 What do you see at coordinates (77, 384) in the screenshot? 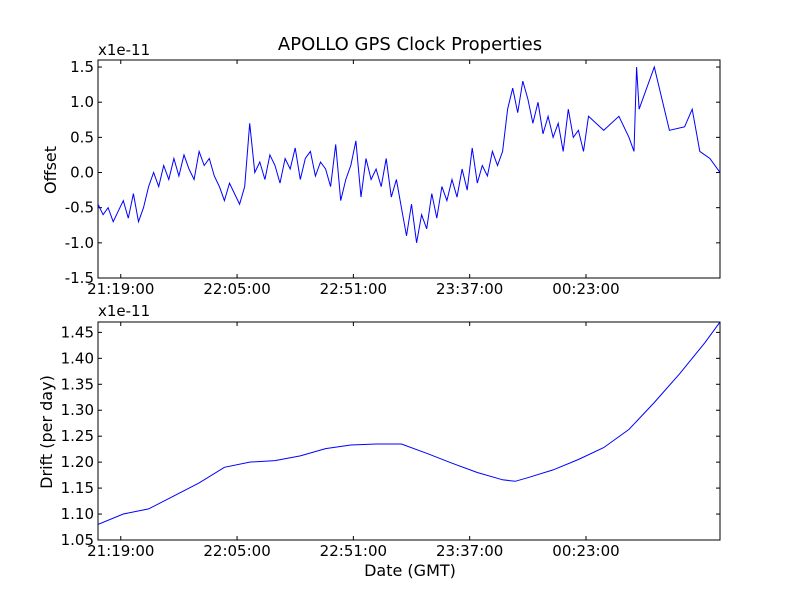
I see `drift-y-tick-label: 1.35` at bounding box center [77, 384].